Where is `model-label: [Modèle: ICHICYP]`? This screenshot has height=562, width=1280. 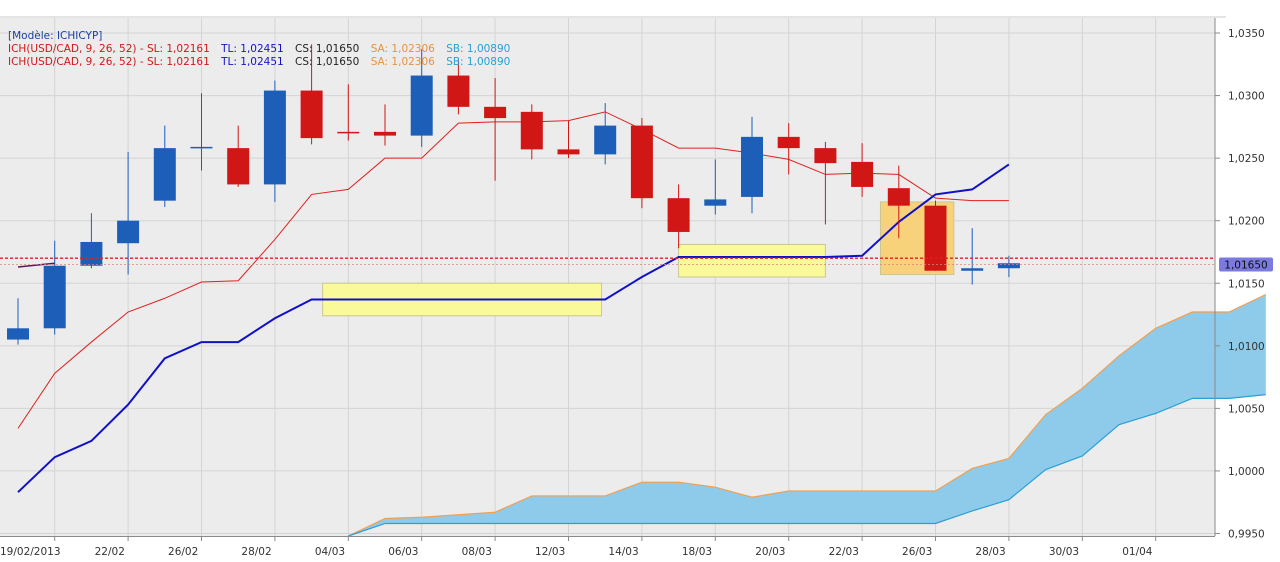
model-label: [Modèle: ICHICYP] is located at coordinates (55, 36).